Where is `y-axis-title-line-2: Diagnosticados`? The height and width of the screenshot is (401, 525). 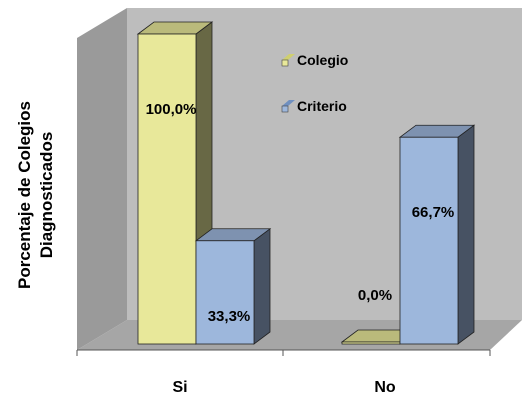
y-axis-title-line-2: Diagnosticados is located at coordinates (46, 195).